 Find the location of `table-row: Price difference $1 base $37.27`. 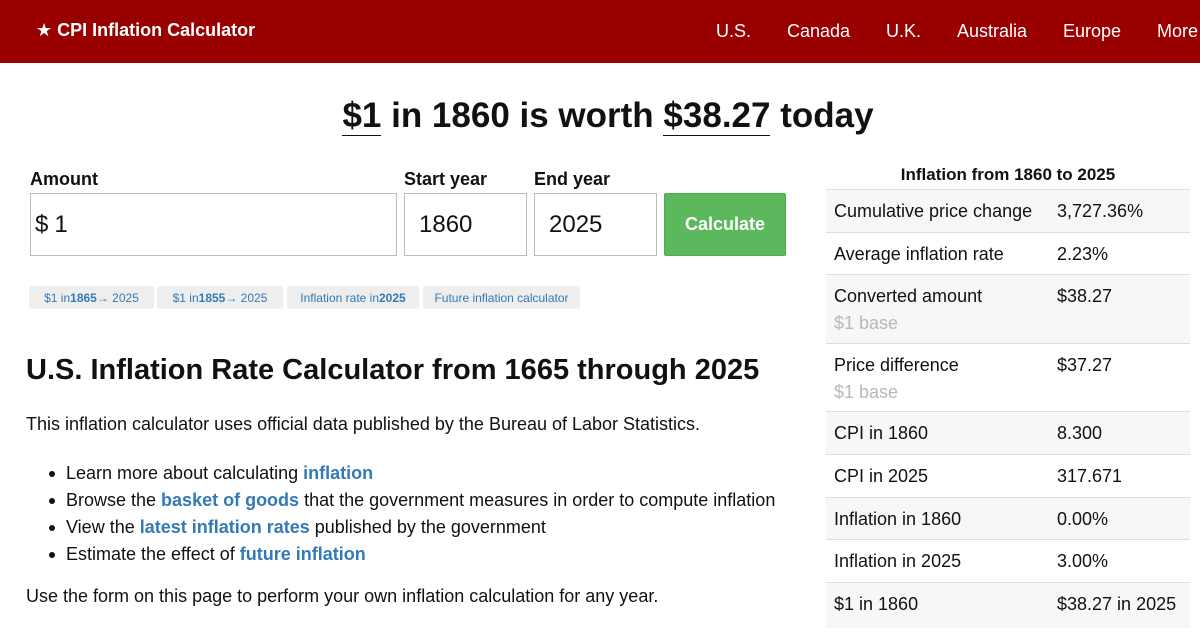

table-row: Price difference $1 base $37.27 is located at coordinates (1008, 377).